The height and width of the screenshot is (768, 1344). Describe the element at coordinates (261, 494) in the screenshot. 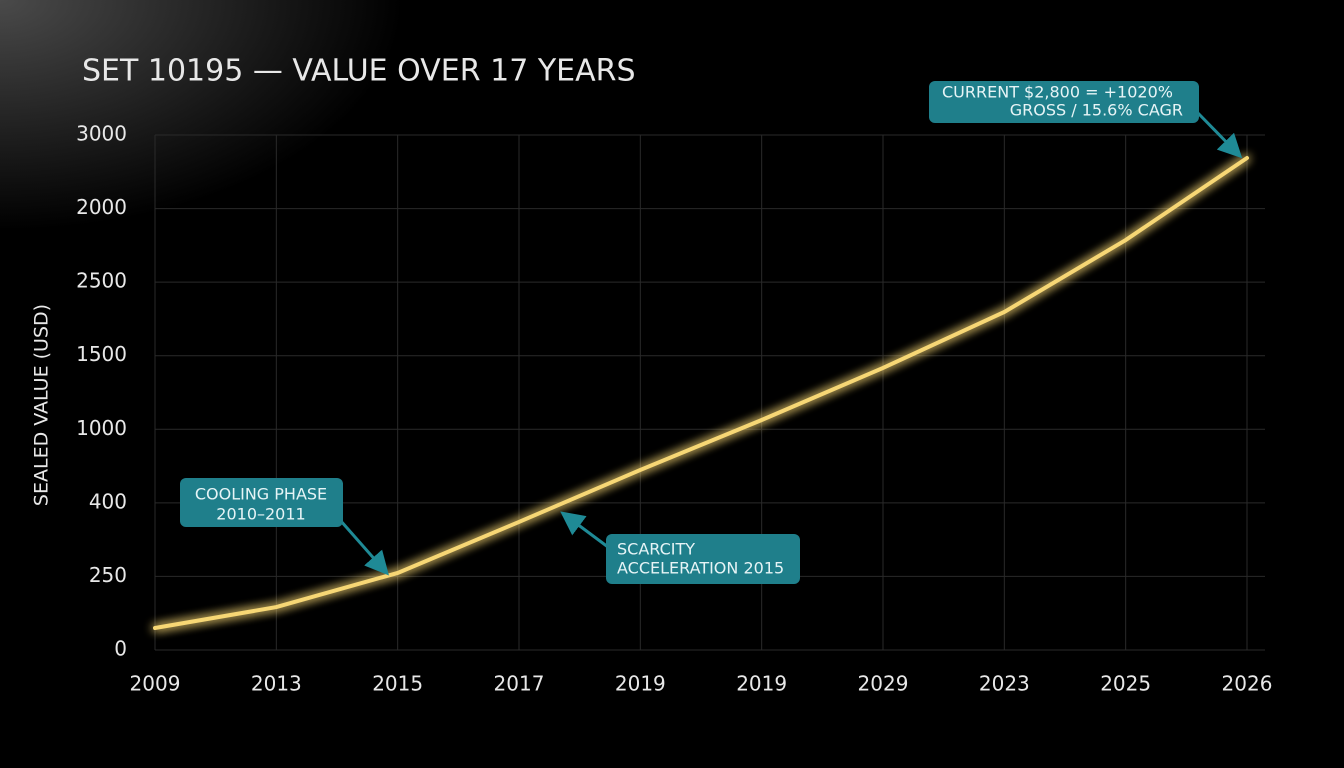

I see `annotation-text: COOLING PHASE` at that location.